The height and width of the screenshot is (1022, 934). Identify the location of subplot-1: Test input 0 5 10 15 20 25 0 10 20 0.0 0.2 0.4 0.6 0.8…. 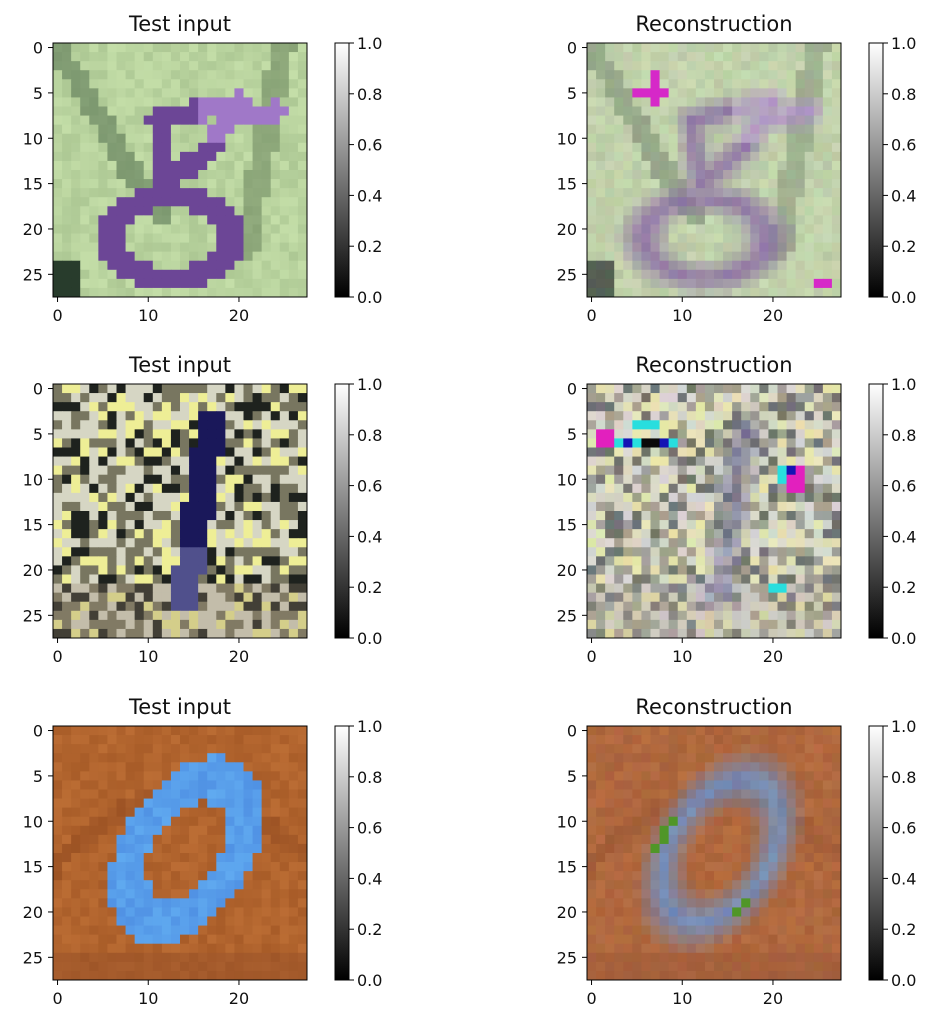
(203, 168).